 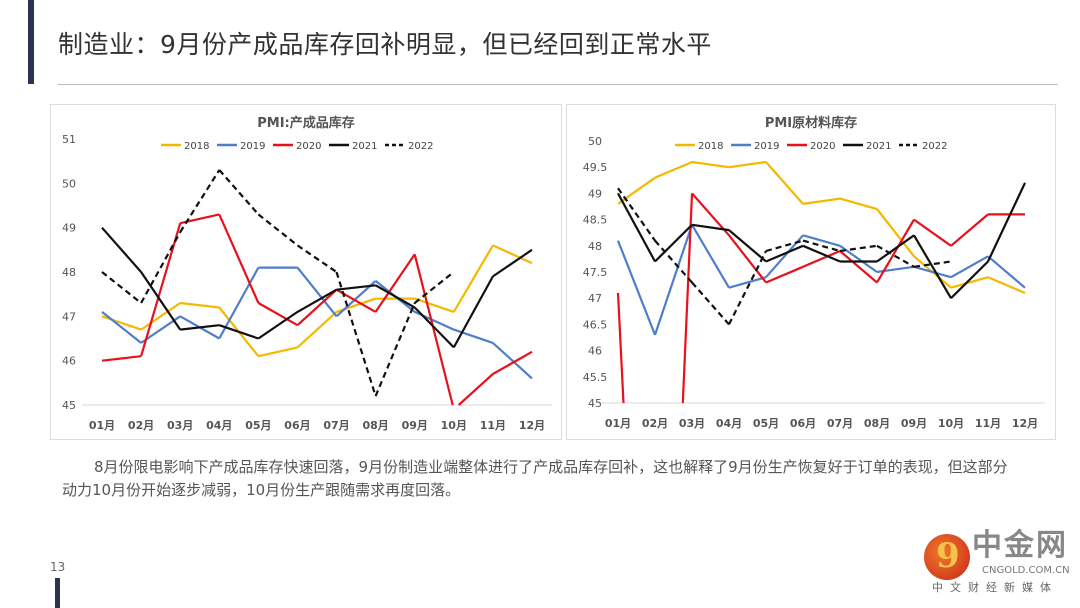 I want to click on title-divider, so click(x=558, y=84).